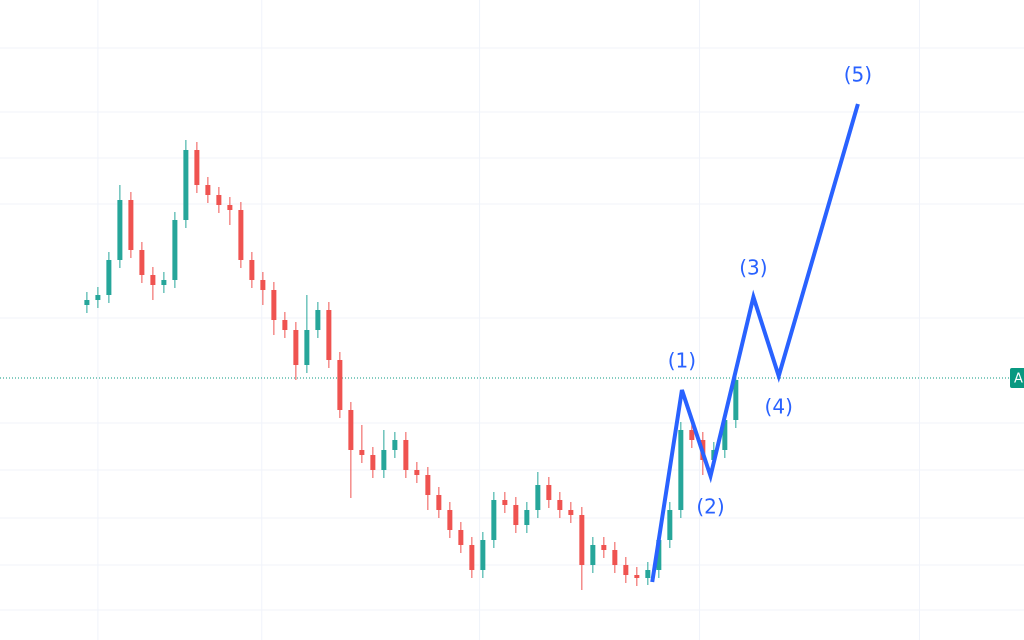 The width and height of the screenshot is (1024, 640). Describe the element at coordinates (682, 361) in the screenshot. I see `wave-label: (1)` at that location.